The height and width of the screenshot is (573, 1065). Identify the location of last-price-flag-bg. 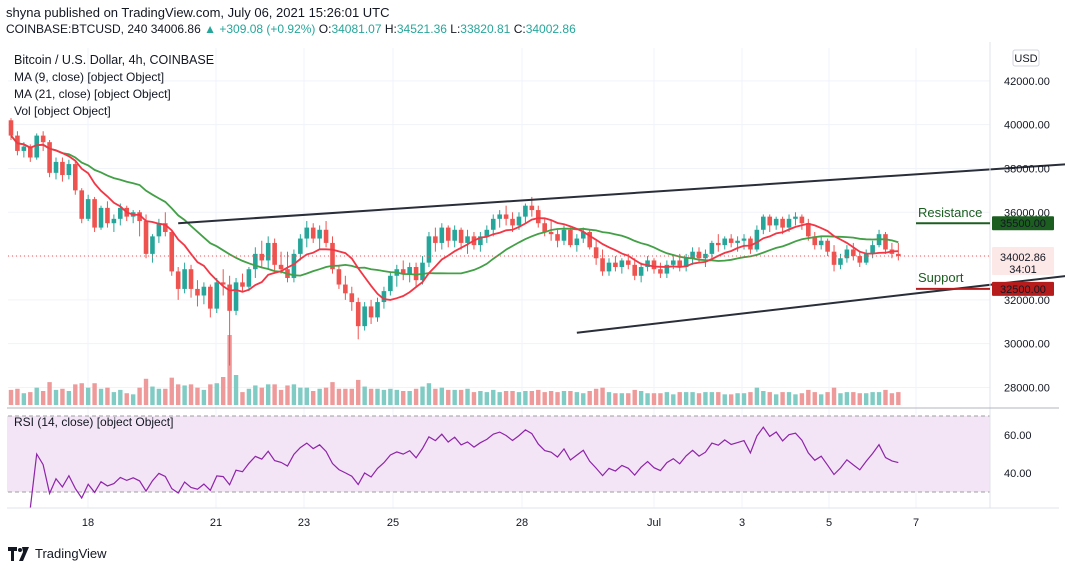
(1023, 261).